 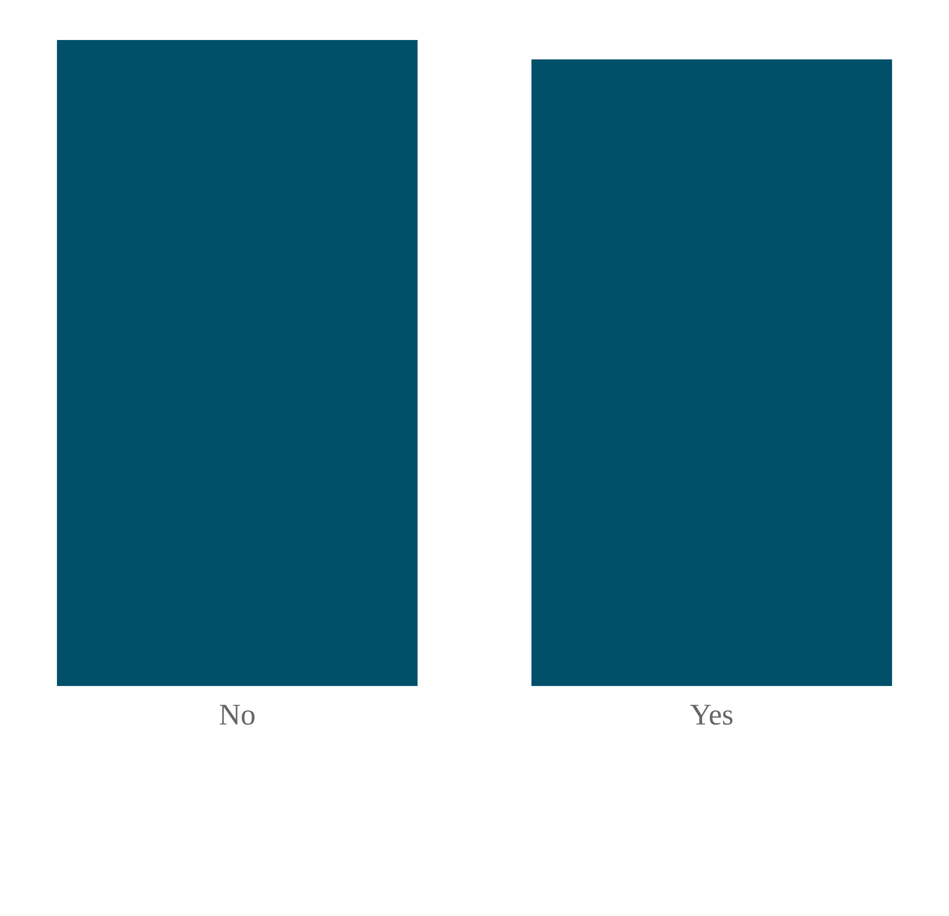 I want to click on x-tick-label: Yes, so click(x=712, y=715).